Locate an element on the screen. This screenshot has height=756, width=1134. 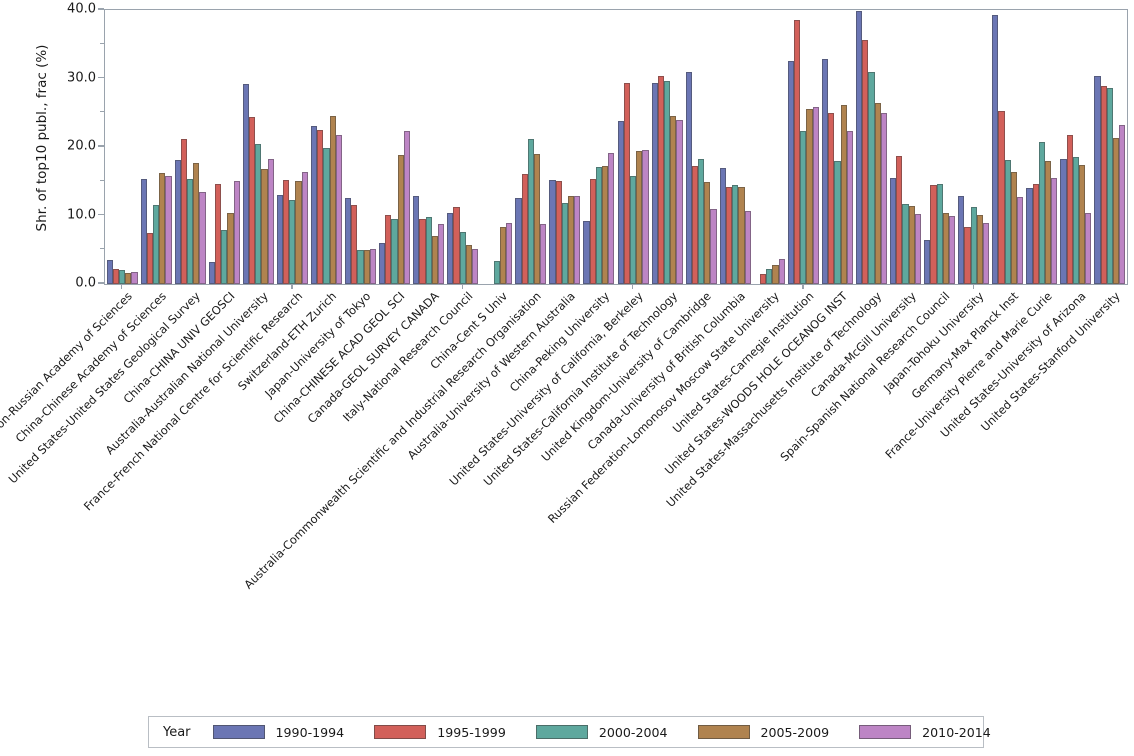
legend-item: 2000-2004 is located at coordinates (601, 732).